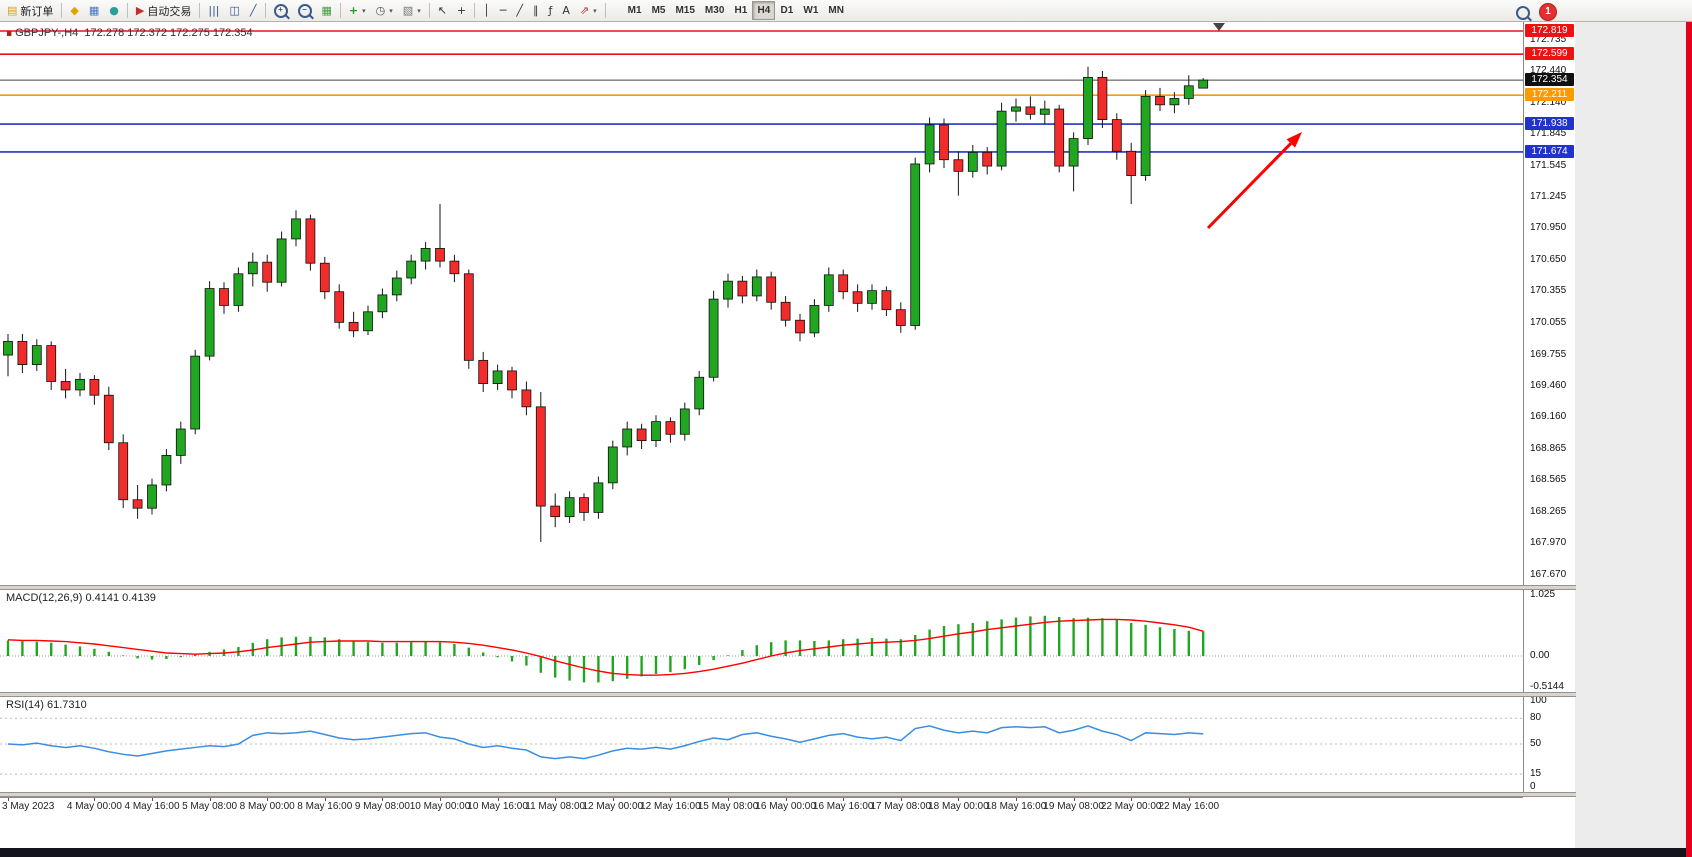 The width and height of the screenshot is (1692, 857). What do you see at coordinates (1538, 700) in the screenshot?
I see `rsi-axis-label: 100` at bounding box center [1538, 700].